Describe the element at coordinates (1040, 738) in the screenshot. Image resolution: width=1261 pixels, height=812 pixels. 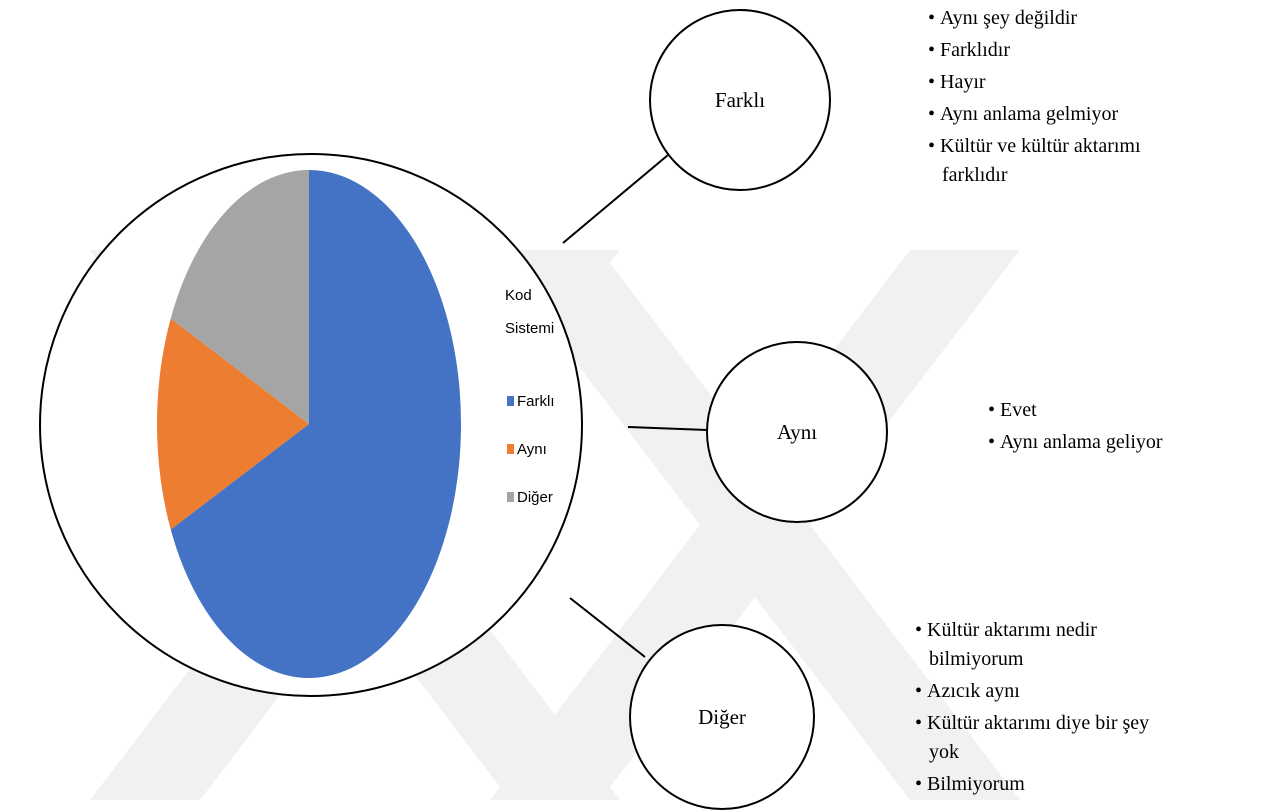
I see `item: Kültür aktarımı diye bir şey yok` at that location.